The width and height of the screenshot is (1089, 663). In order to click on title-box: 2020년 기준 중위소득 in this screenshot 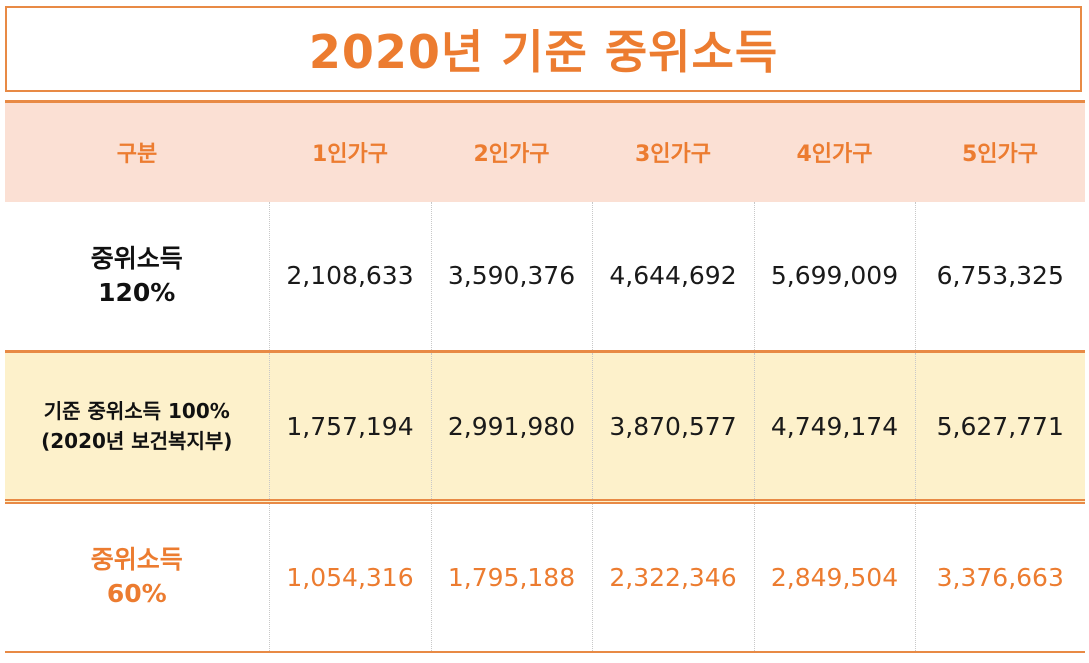, I will do `click(543, 49)`.